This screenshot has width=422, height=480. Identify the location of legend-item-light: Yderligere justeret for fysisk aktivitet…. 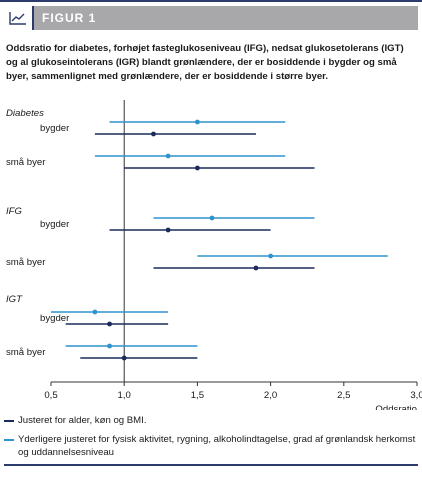
(211, 446).